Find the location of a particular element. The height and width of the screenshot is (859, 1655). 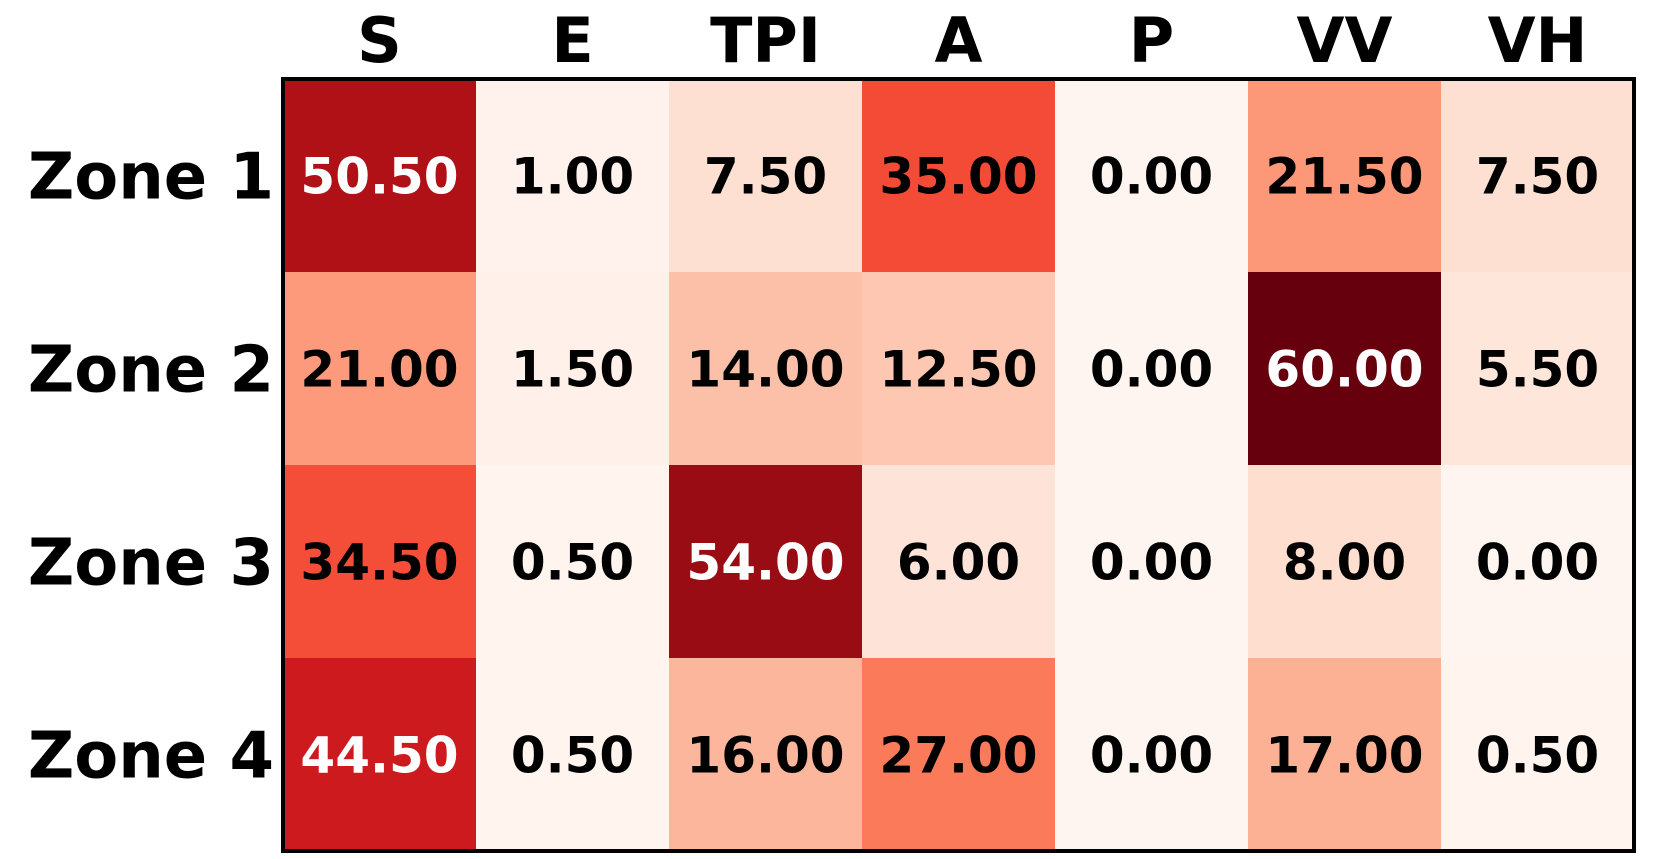

row-labels: Zone 1 Zone 2 Zone 3 Zone 4 is located at coordinates (151, 467).